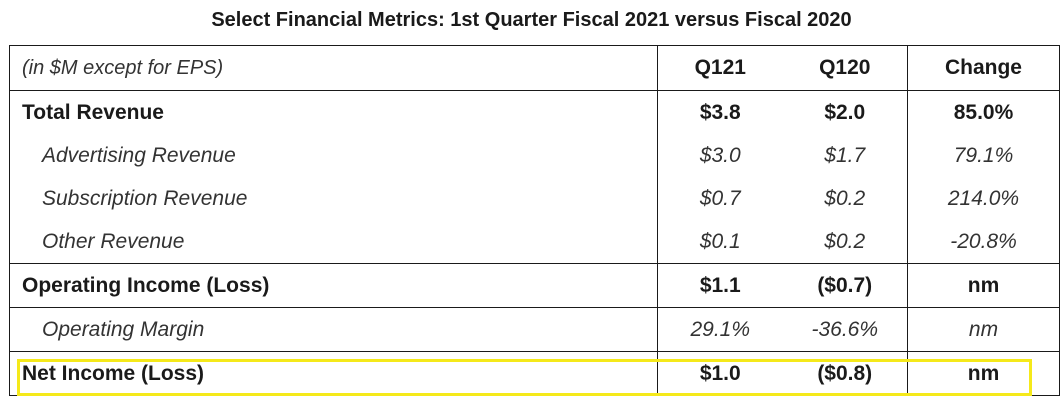 This screenshot has width=1063, height=404. Describe the element at coordinates (333, 112) in the screenshot. I see `row-label: Total Revenue` at that location.